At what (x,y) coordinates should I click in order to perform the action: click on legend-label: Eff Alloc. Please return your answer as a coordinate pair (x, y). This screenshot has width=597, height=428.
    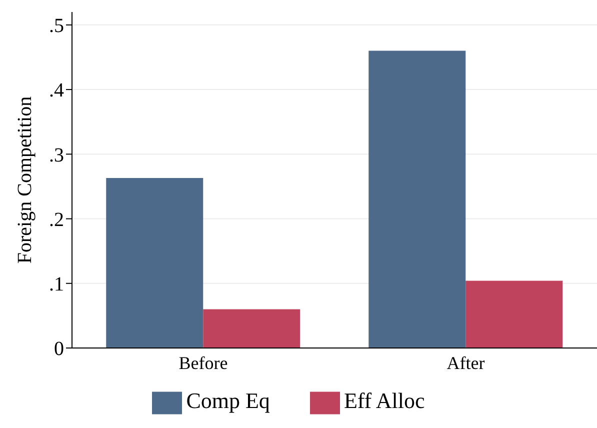
    Looking at the image, I should click on (384, 401).